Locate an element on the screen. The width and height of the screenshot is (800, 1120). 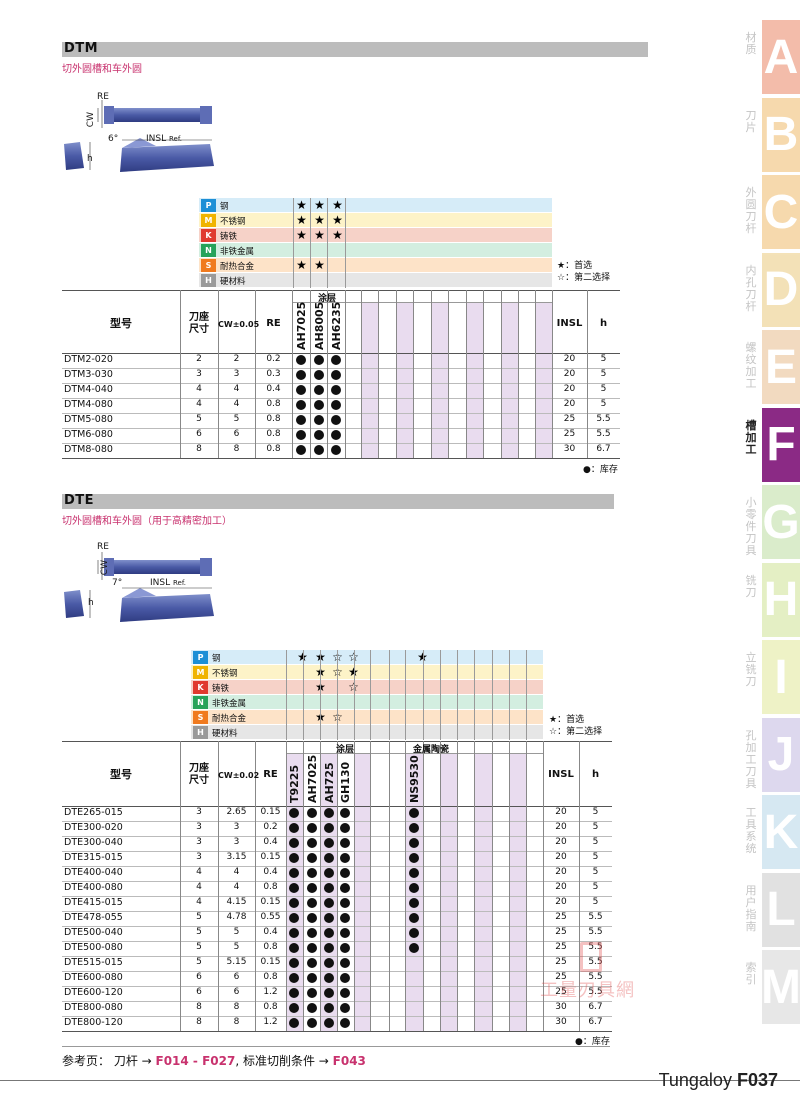
dtm-insl-text: INSL is located at coordinates (156, 139).